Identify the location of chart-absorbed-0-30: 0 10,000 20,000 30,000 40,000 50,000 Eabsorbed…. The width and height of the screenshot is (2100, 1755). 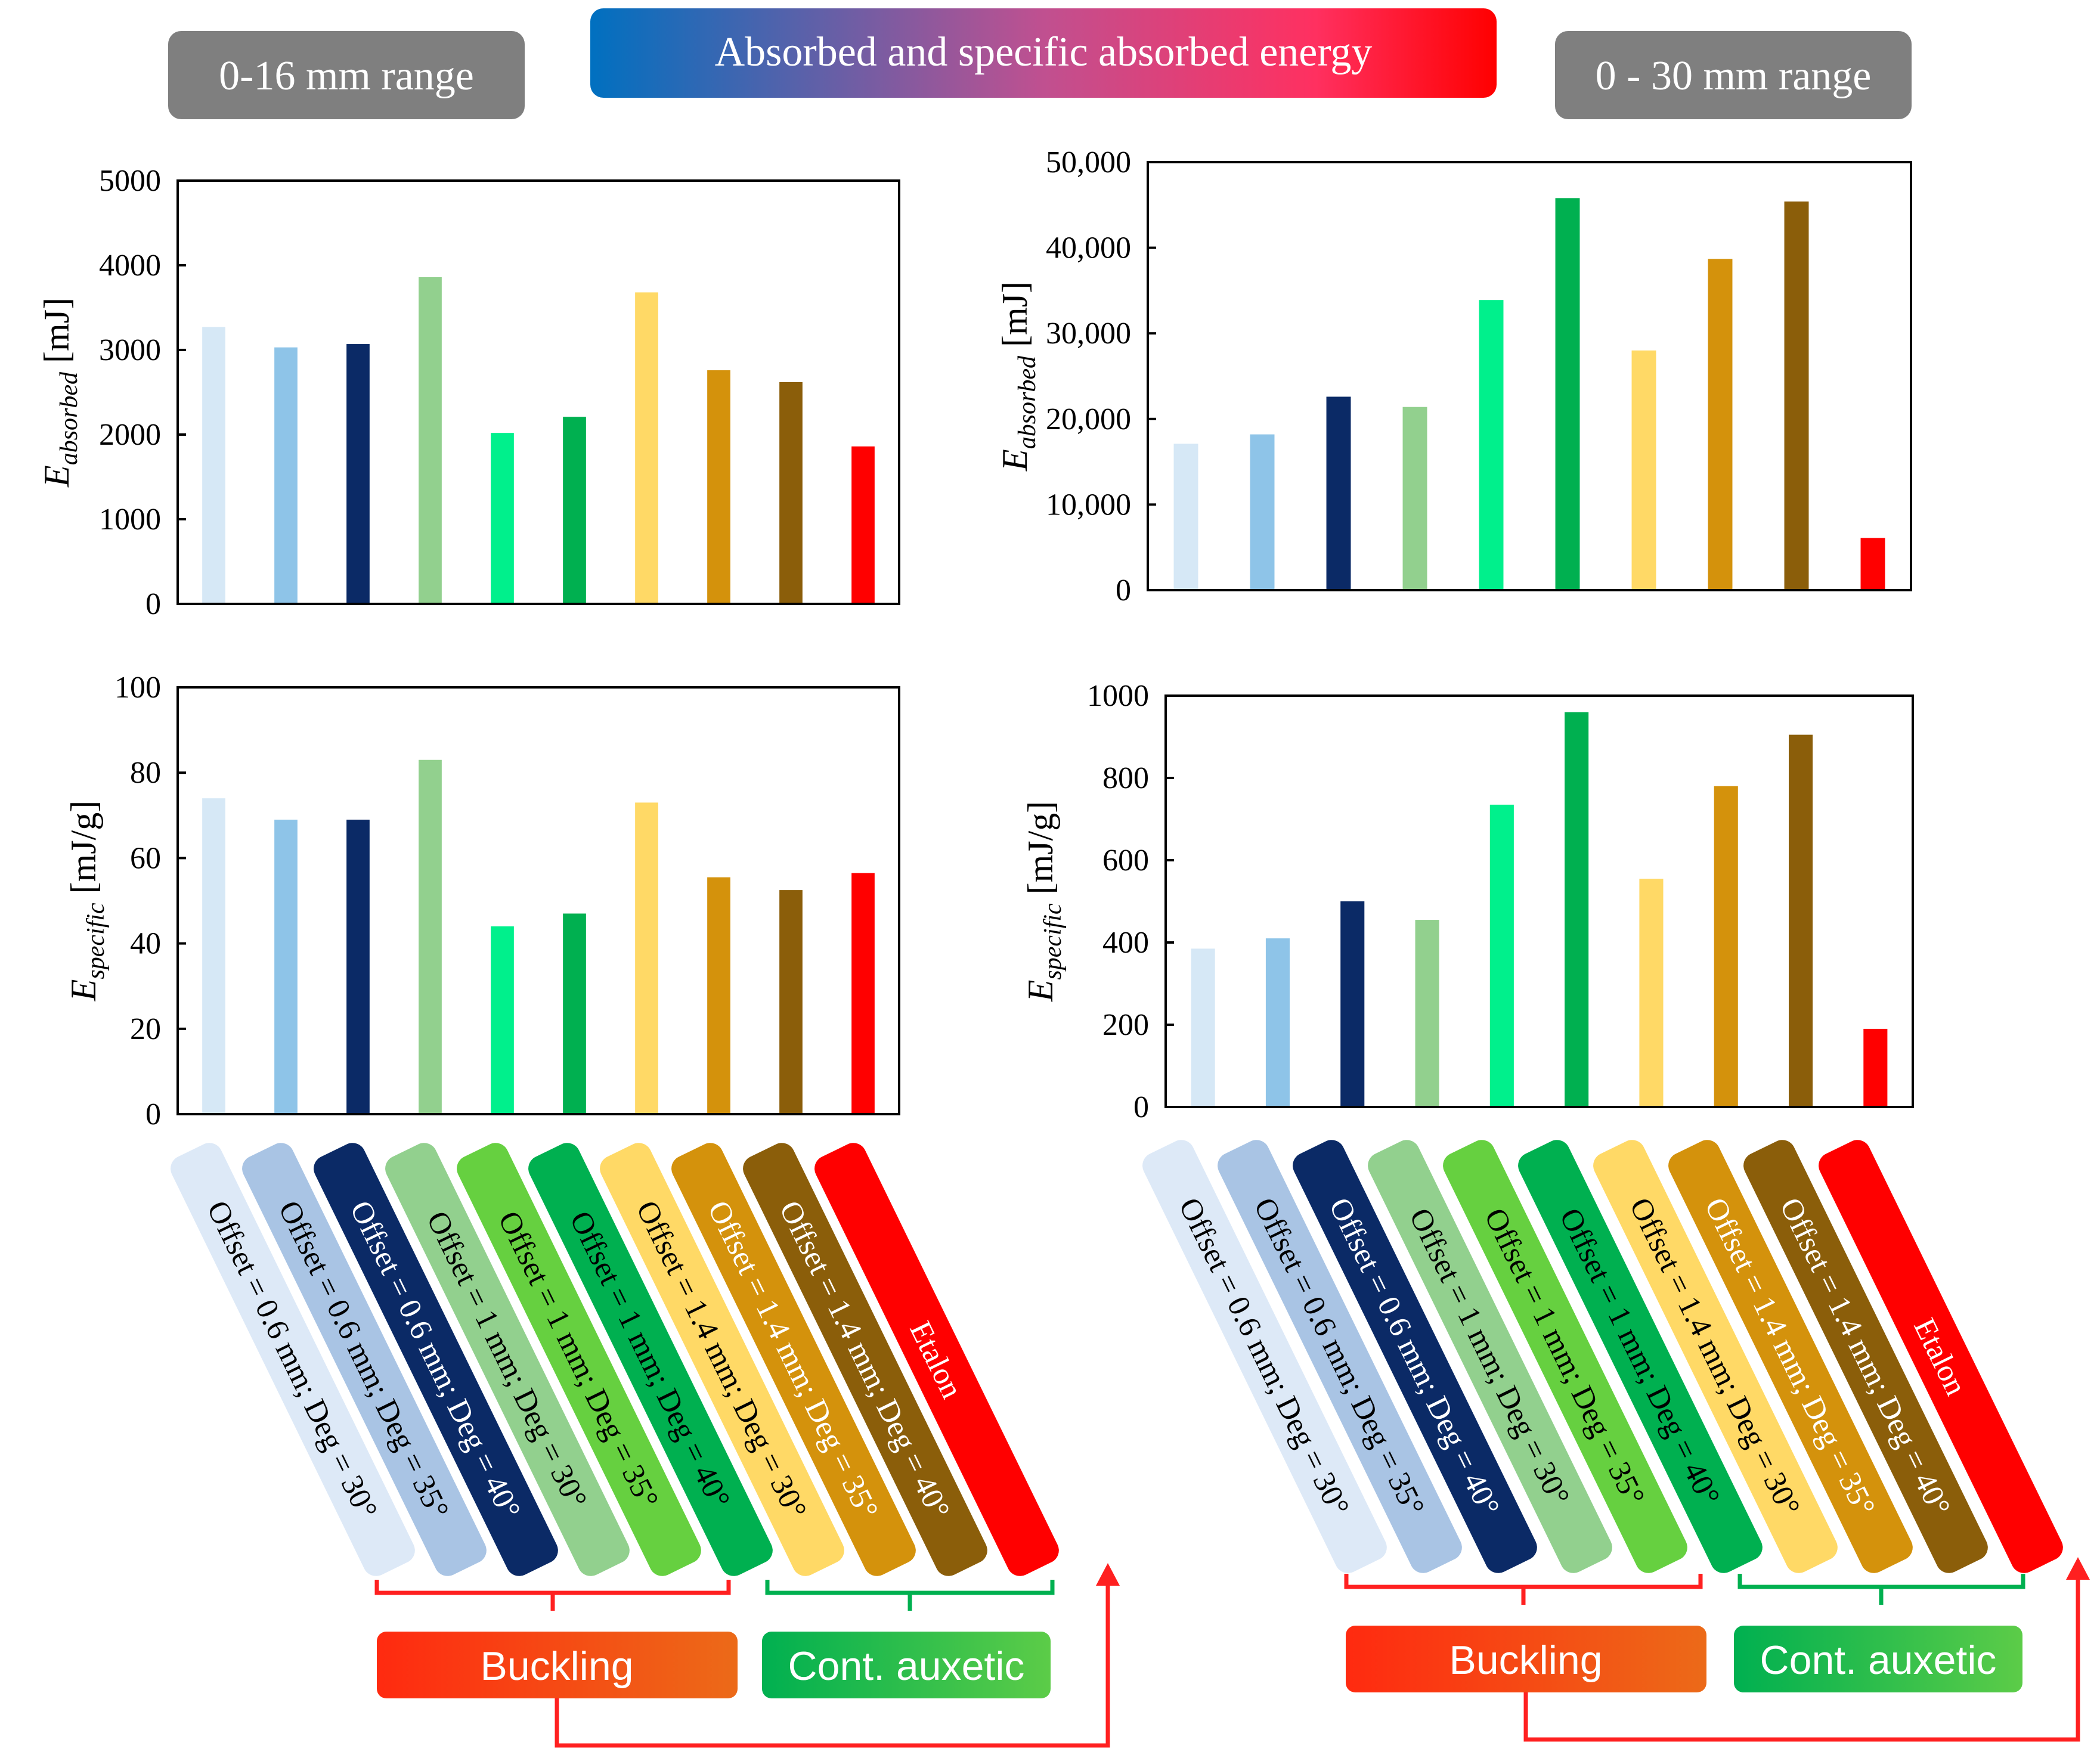
(1453, 376).